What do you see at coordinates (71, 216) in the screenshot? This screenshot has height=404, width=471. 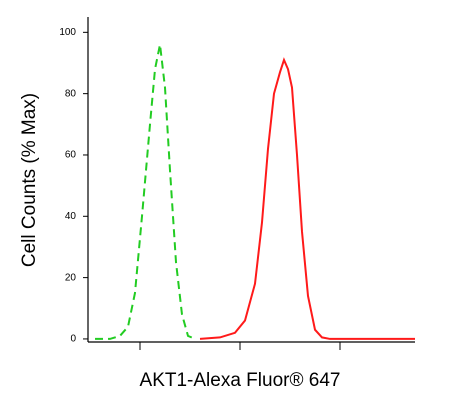 I see `y-tick-label: 40` at bounding box center [71, 216].